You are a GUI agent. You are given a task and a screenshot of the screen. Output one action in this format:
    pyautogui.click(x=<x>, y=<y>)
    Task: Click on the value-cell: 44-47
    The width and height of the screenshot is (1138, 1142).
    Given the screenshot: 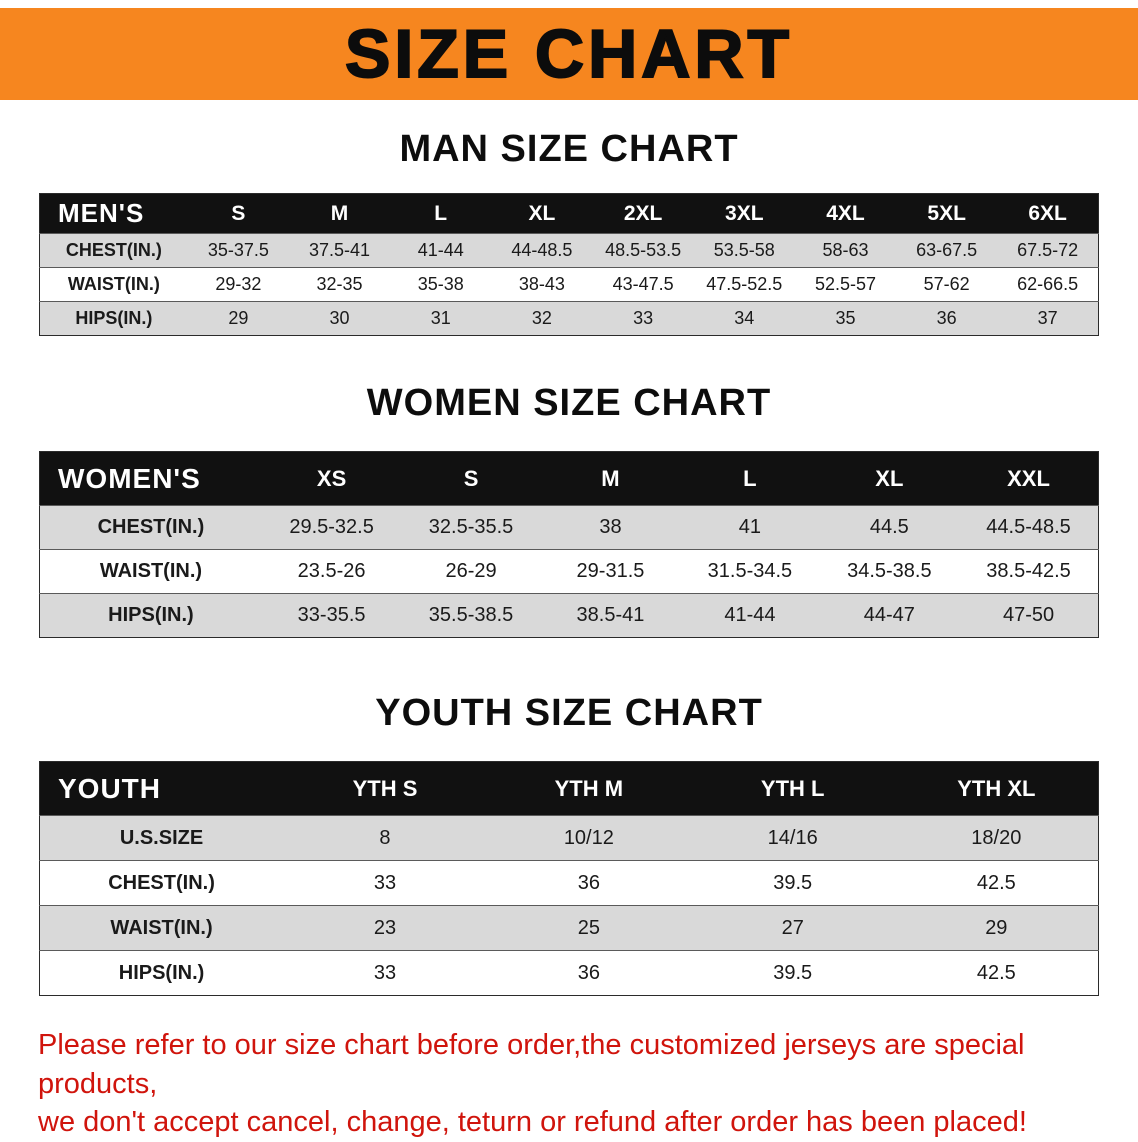 What is the action you would take?
    pyautogui.click(x=889, y=615)
    